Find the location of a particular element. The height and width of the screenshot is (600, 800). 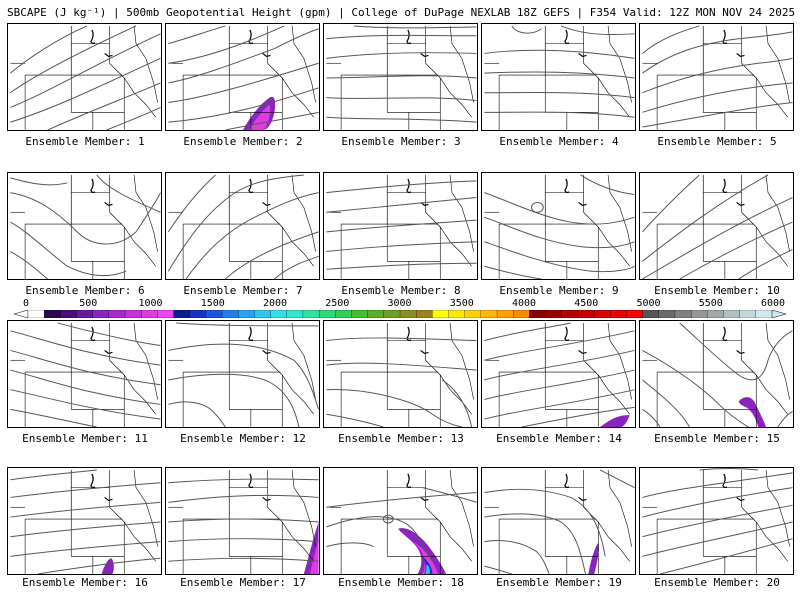

colorbar-tick-label: 4500 is located at coordinates (586, 303).